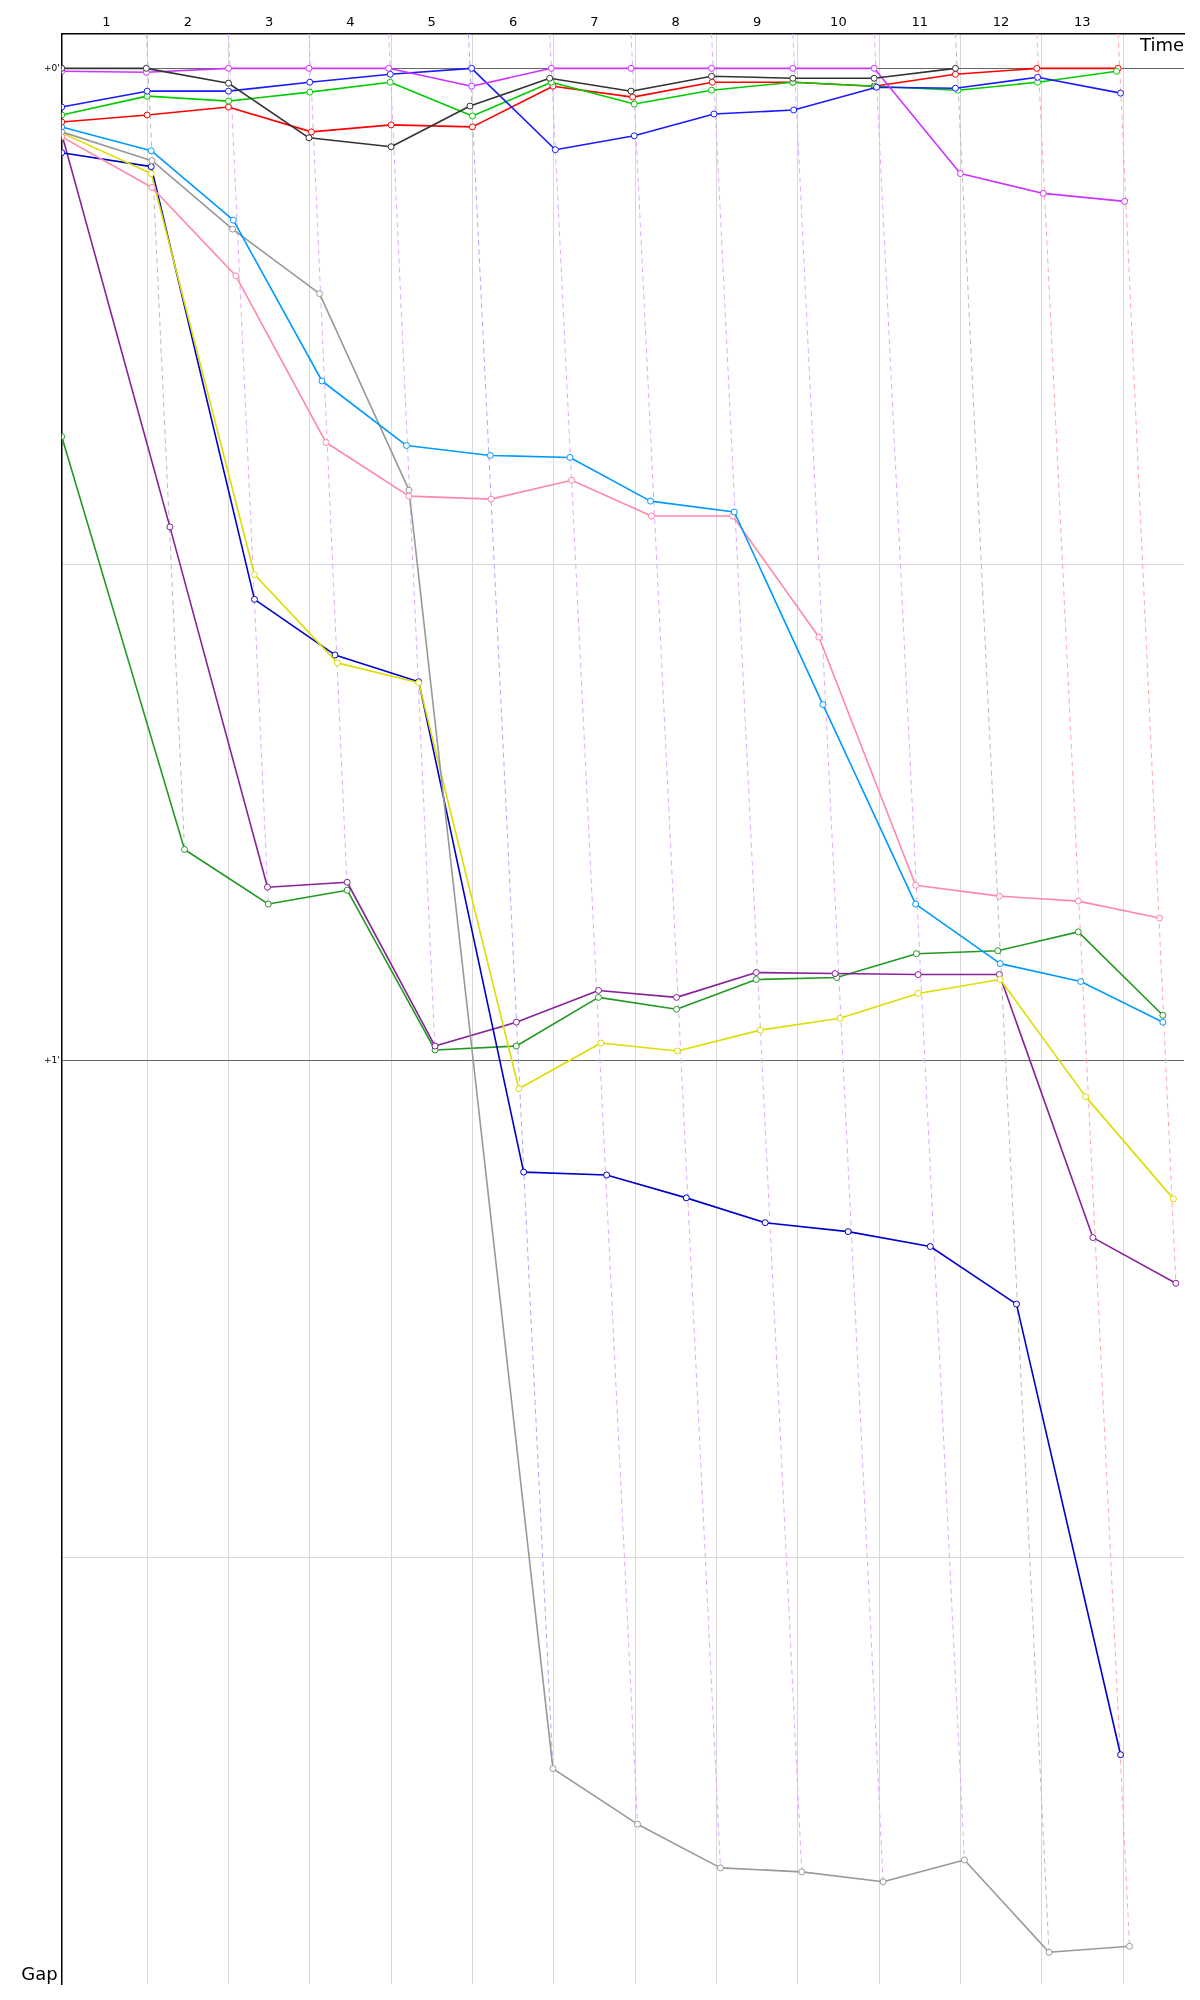 This screenshot has height=2000, width=1200. Describe the element at coordinates (757, 22) in the screenshot. I see `x-tick-label: 9` at that location.